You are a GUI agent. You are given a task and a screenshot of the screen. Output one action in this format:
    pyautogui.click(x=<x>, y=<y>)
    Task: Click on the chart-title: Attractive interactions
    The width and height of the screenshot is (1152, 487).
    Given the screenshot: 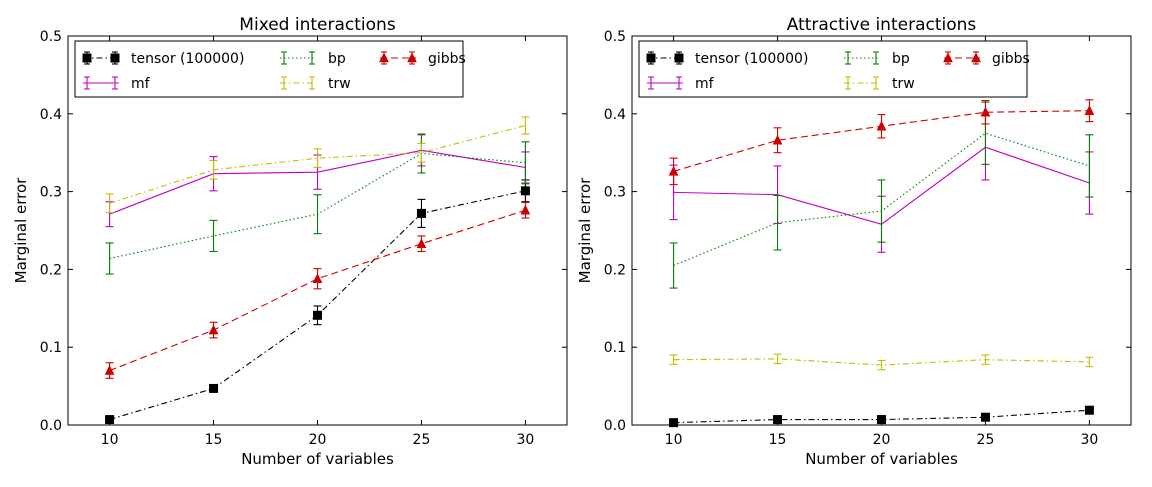 What is the action you would take?
    pyautogui.click(x=882, y=25)
    